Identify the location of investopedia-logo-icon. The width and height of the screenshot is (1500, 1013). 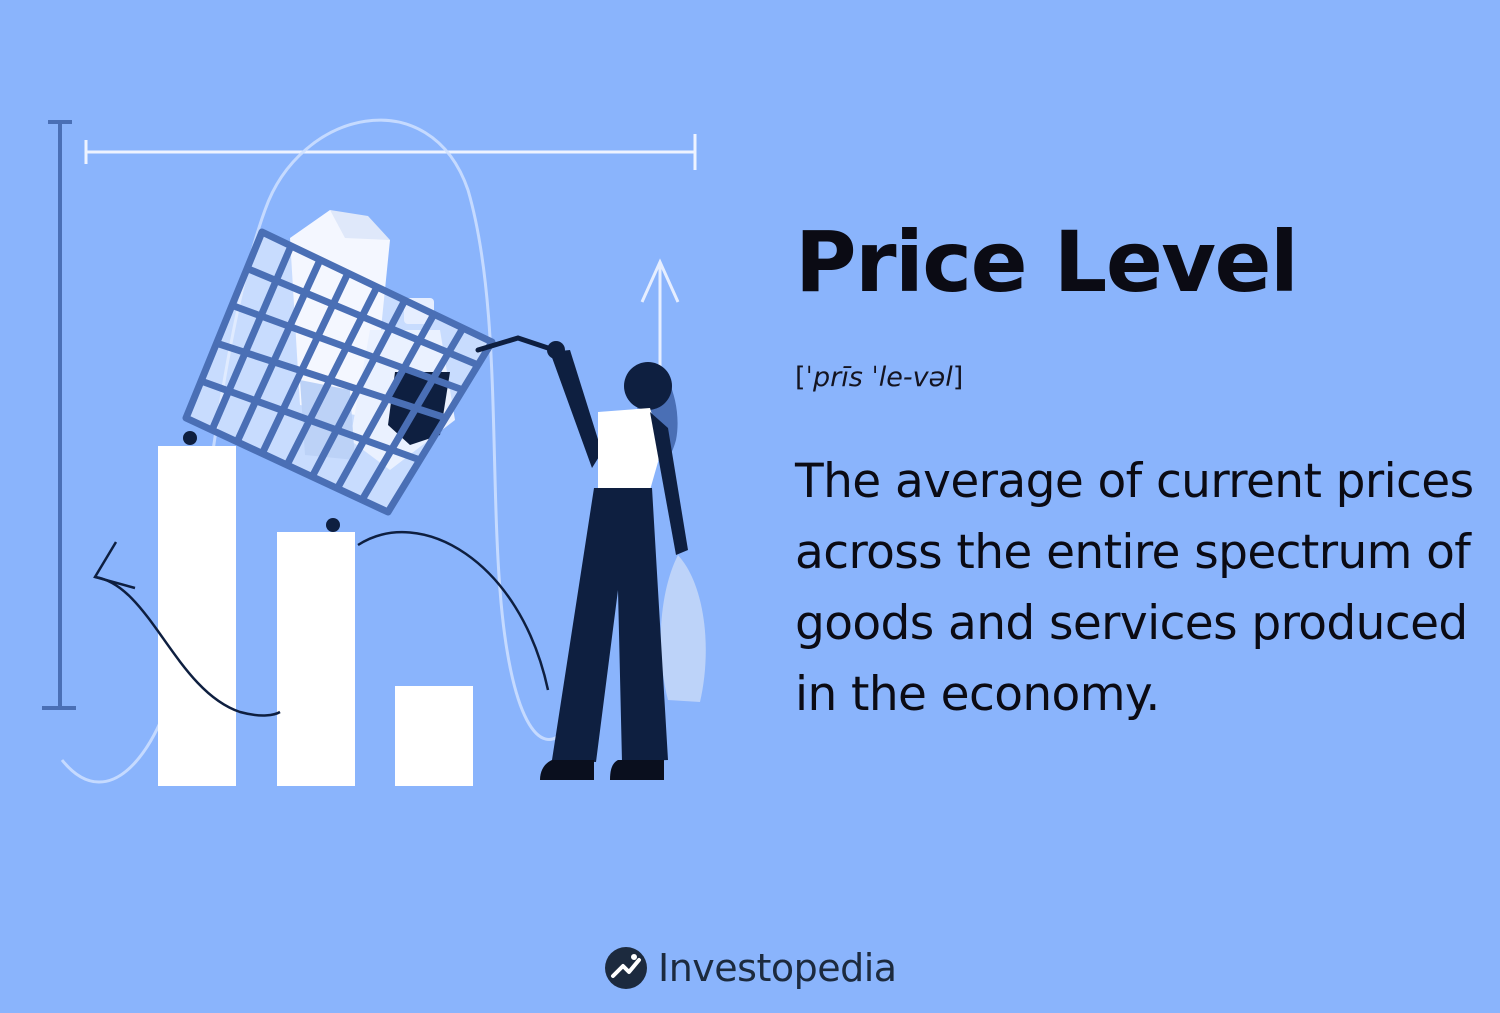
(626, 968).